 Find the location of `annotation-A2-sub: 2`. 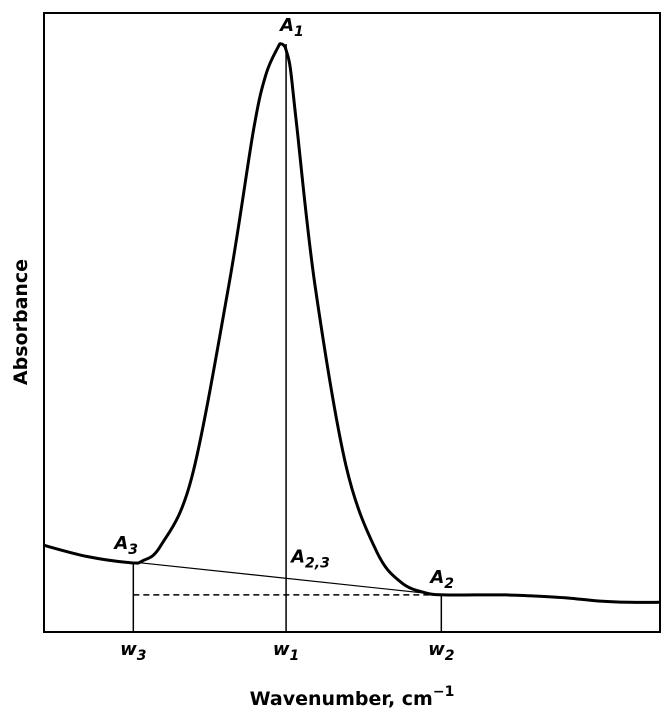

annotation-A2-sub: 2 is located at coordinates (449, 584).